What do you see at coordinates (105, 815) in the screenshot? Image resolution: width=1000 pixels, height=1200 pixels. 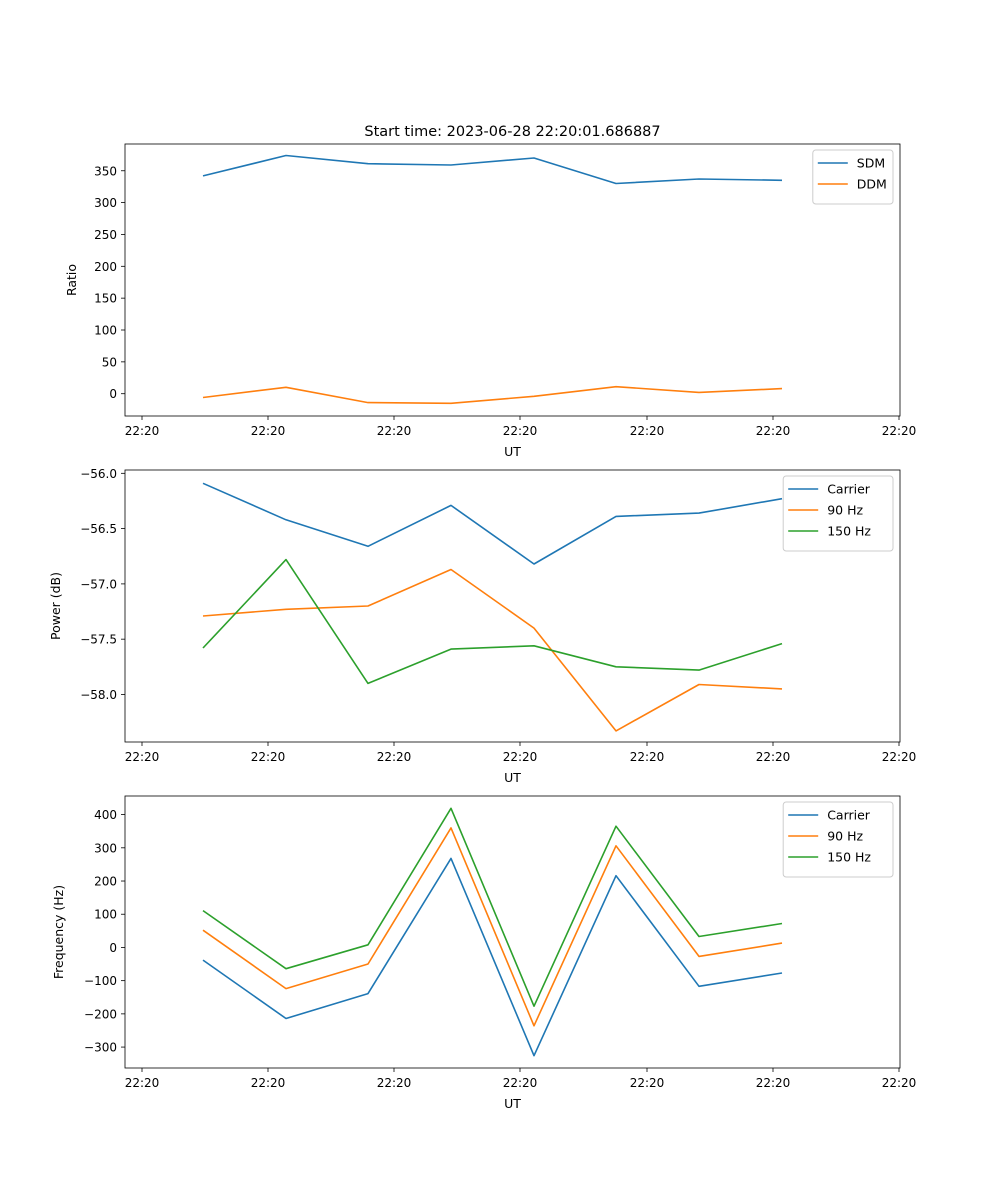 I see `y-tick-label: 400` at bounding box center [105, 815].